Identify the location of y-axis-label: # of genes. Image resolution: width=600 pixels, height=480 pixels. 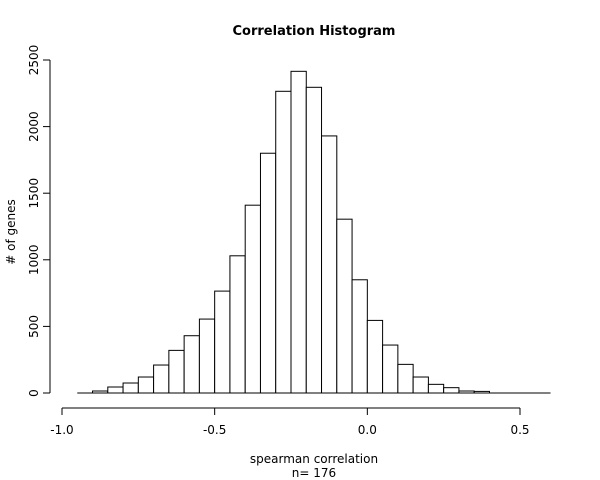
(11, 232).